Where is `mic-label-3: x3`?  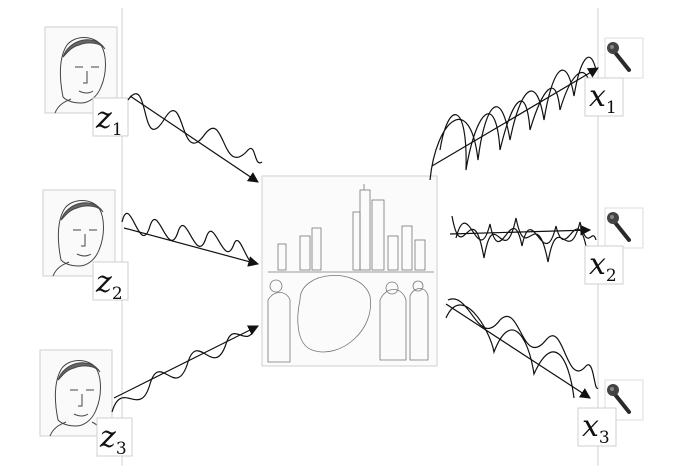
mic-label-3: x3 is located at coordinates (597, 427).